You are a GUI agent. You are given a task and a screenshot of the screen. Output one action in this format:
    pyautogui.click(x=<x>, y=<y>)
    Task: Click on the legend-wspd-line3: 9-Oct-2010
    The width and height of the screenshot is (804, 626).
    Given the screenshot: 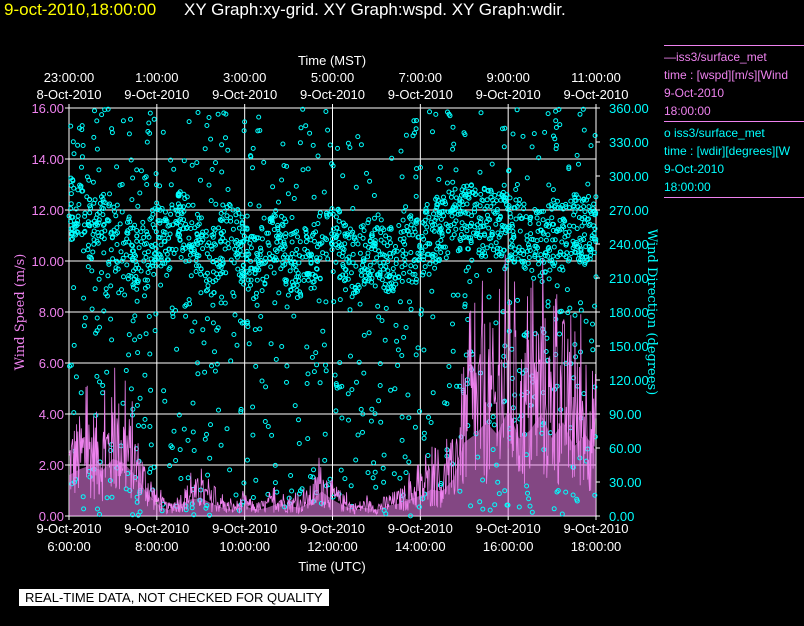 What is the action you would take?
    pyautogui.click(x=694, y=93)
    